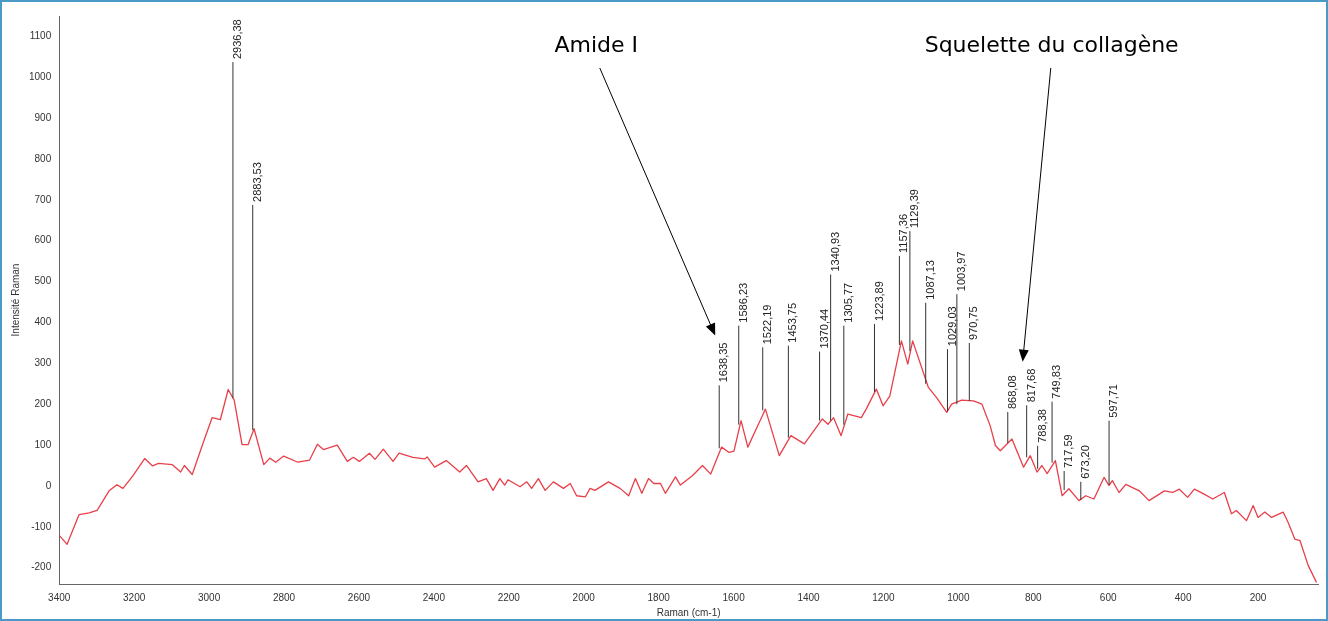  I want to click on x-tick-label: 1200, so click(883, 597).